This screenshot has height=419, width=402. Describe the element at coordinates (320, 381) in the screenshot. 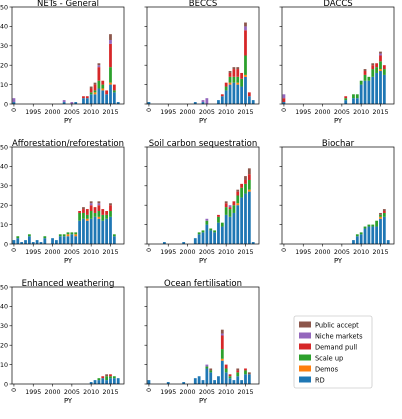

I see `legend-label: RD` at that location.